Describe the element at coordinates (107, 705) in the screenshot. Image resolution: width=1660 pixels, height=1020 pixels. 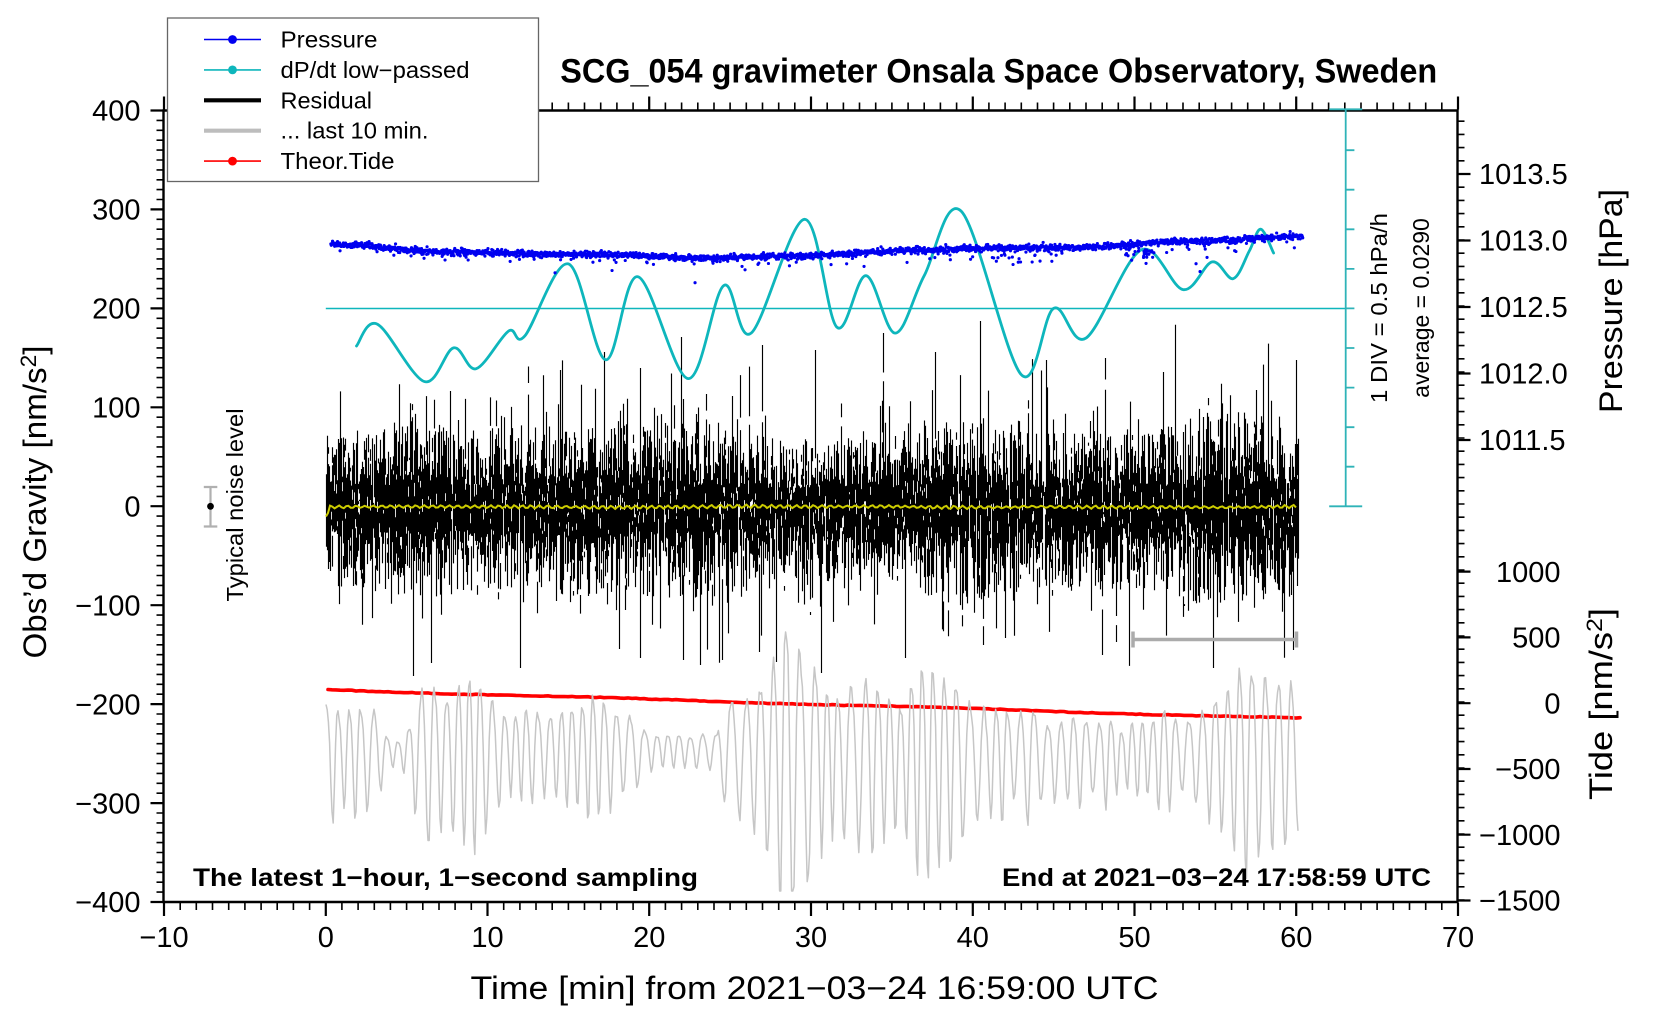
I see `svg-text: −200` at that location.